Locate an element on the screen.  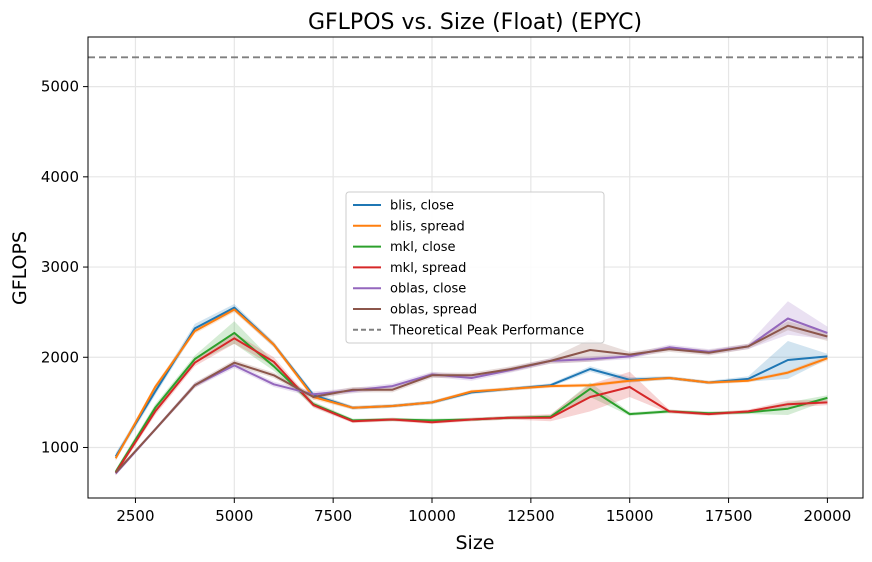
x-tick-label: 5000 is located at coordinates (234, 516).